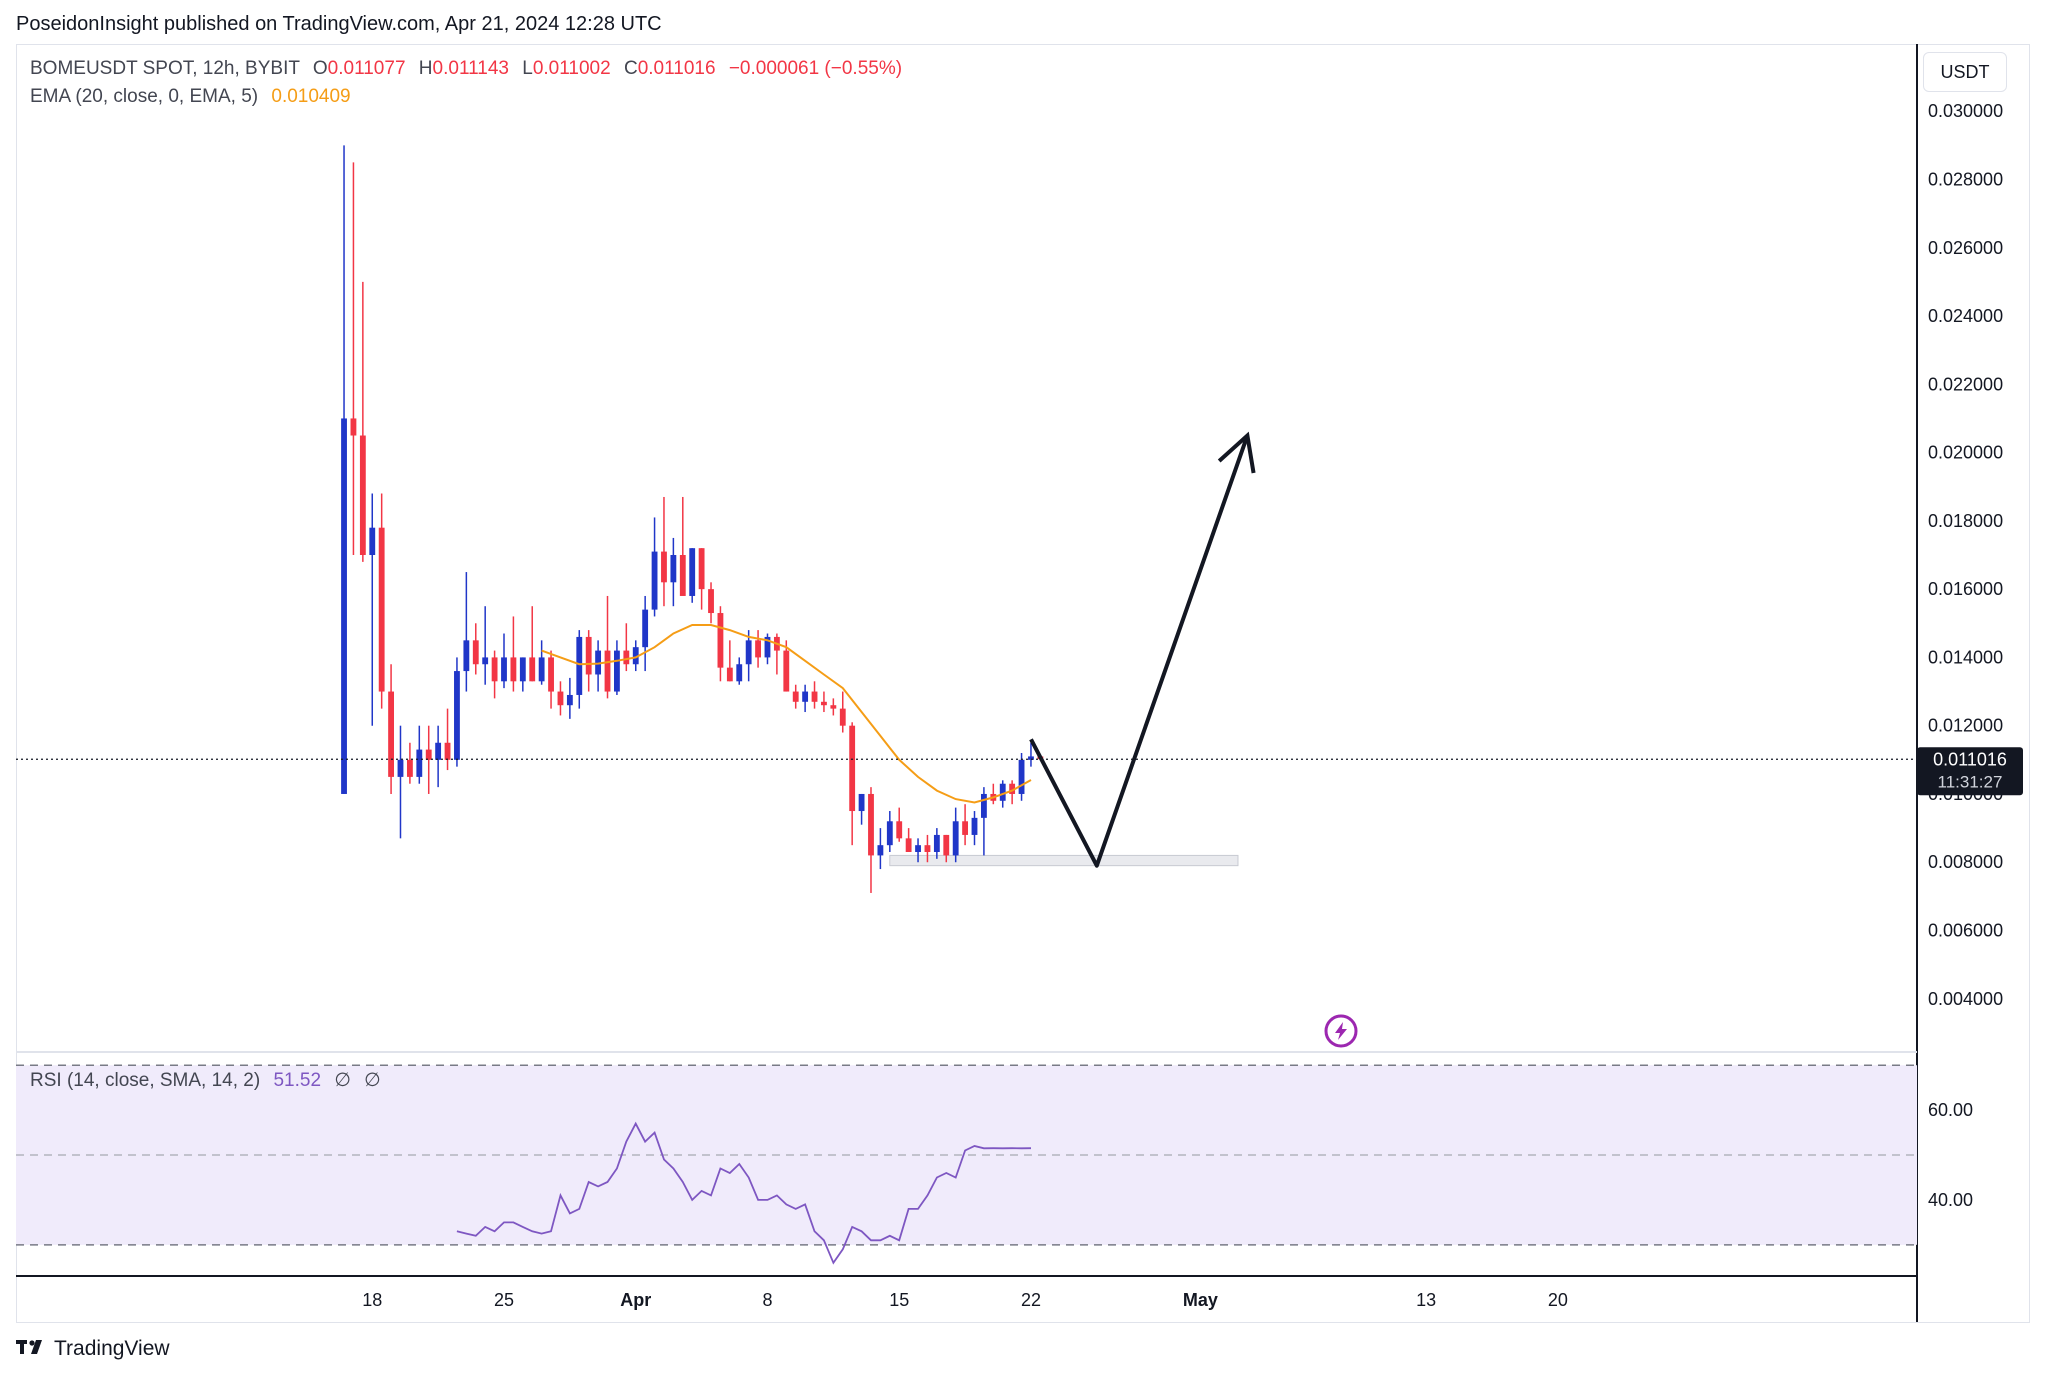 The width and height of the screenshot is (2048, 1379). What do you see at coordinates (1970, 781) in the screenshot?
I see `candle-countdown-label: 11:31:27` at bounding box center [1970, 781].